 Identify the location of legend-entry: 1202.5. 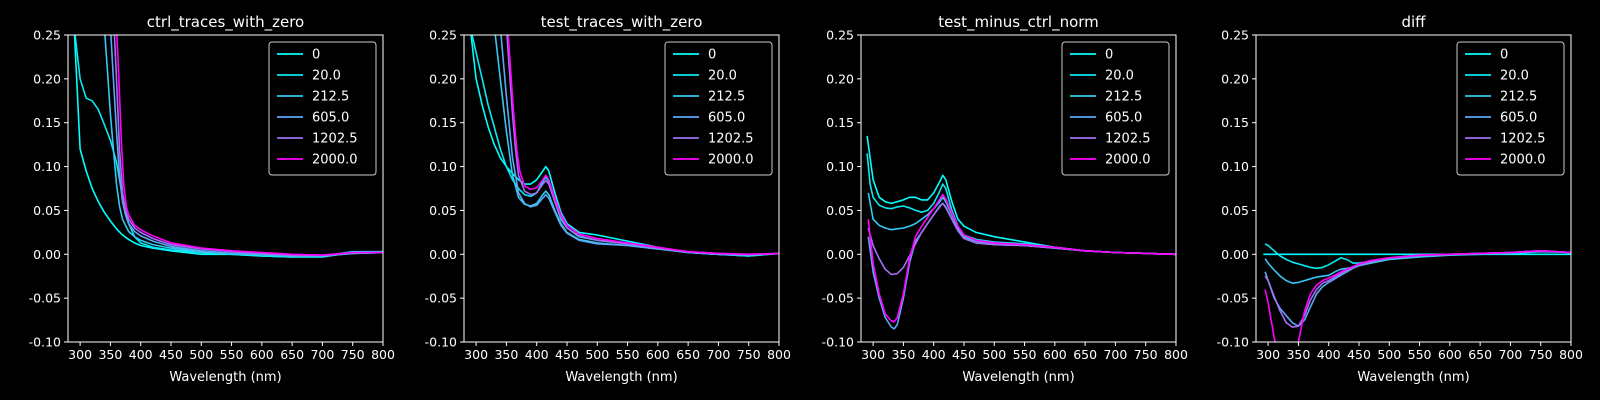
(1523, 139).